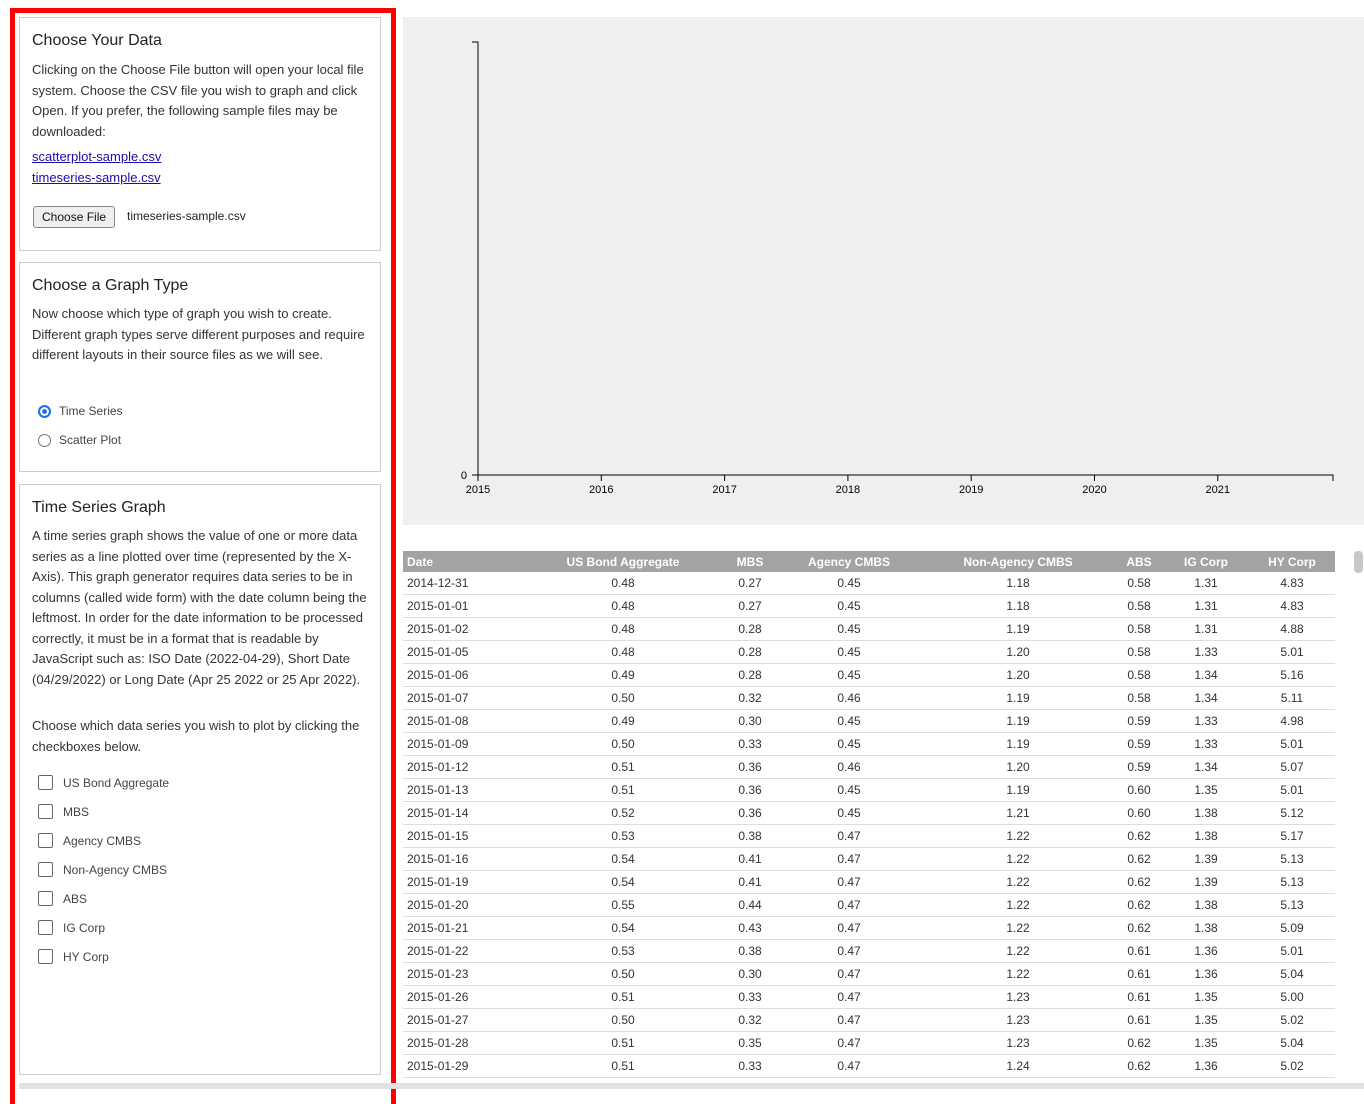 Image resolution: width=1364 pixels, height=1104 pixels. Describe the element at coordinates (103, 782) in the screenshot. I see `checkbox-option: US Bond Aggregate` at that location.